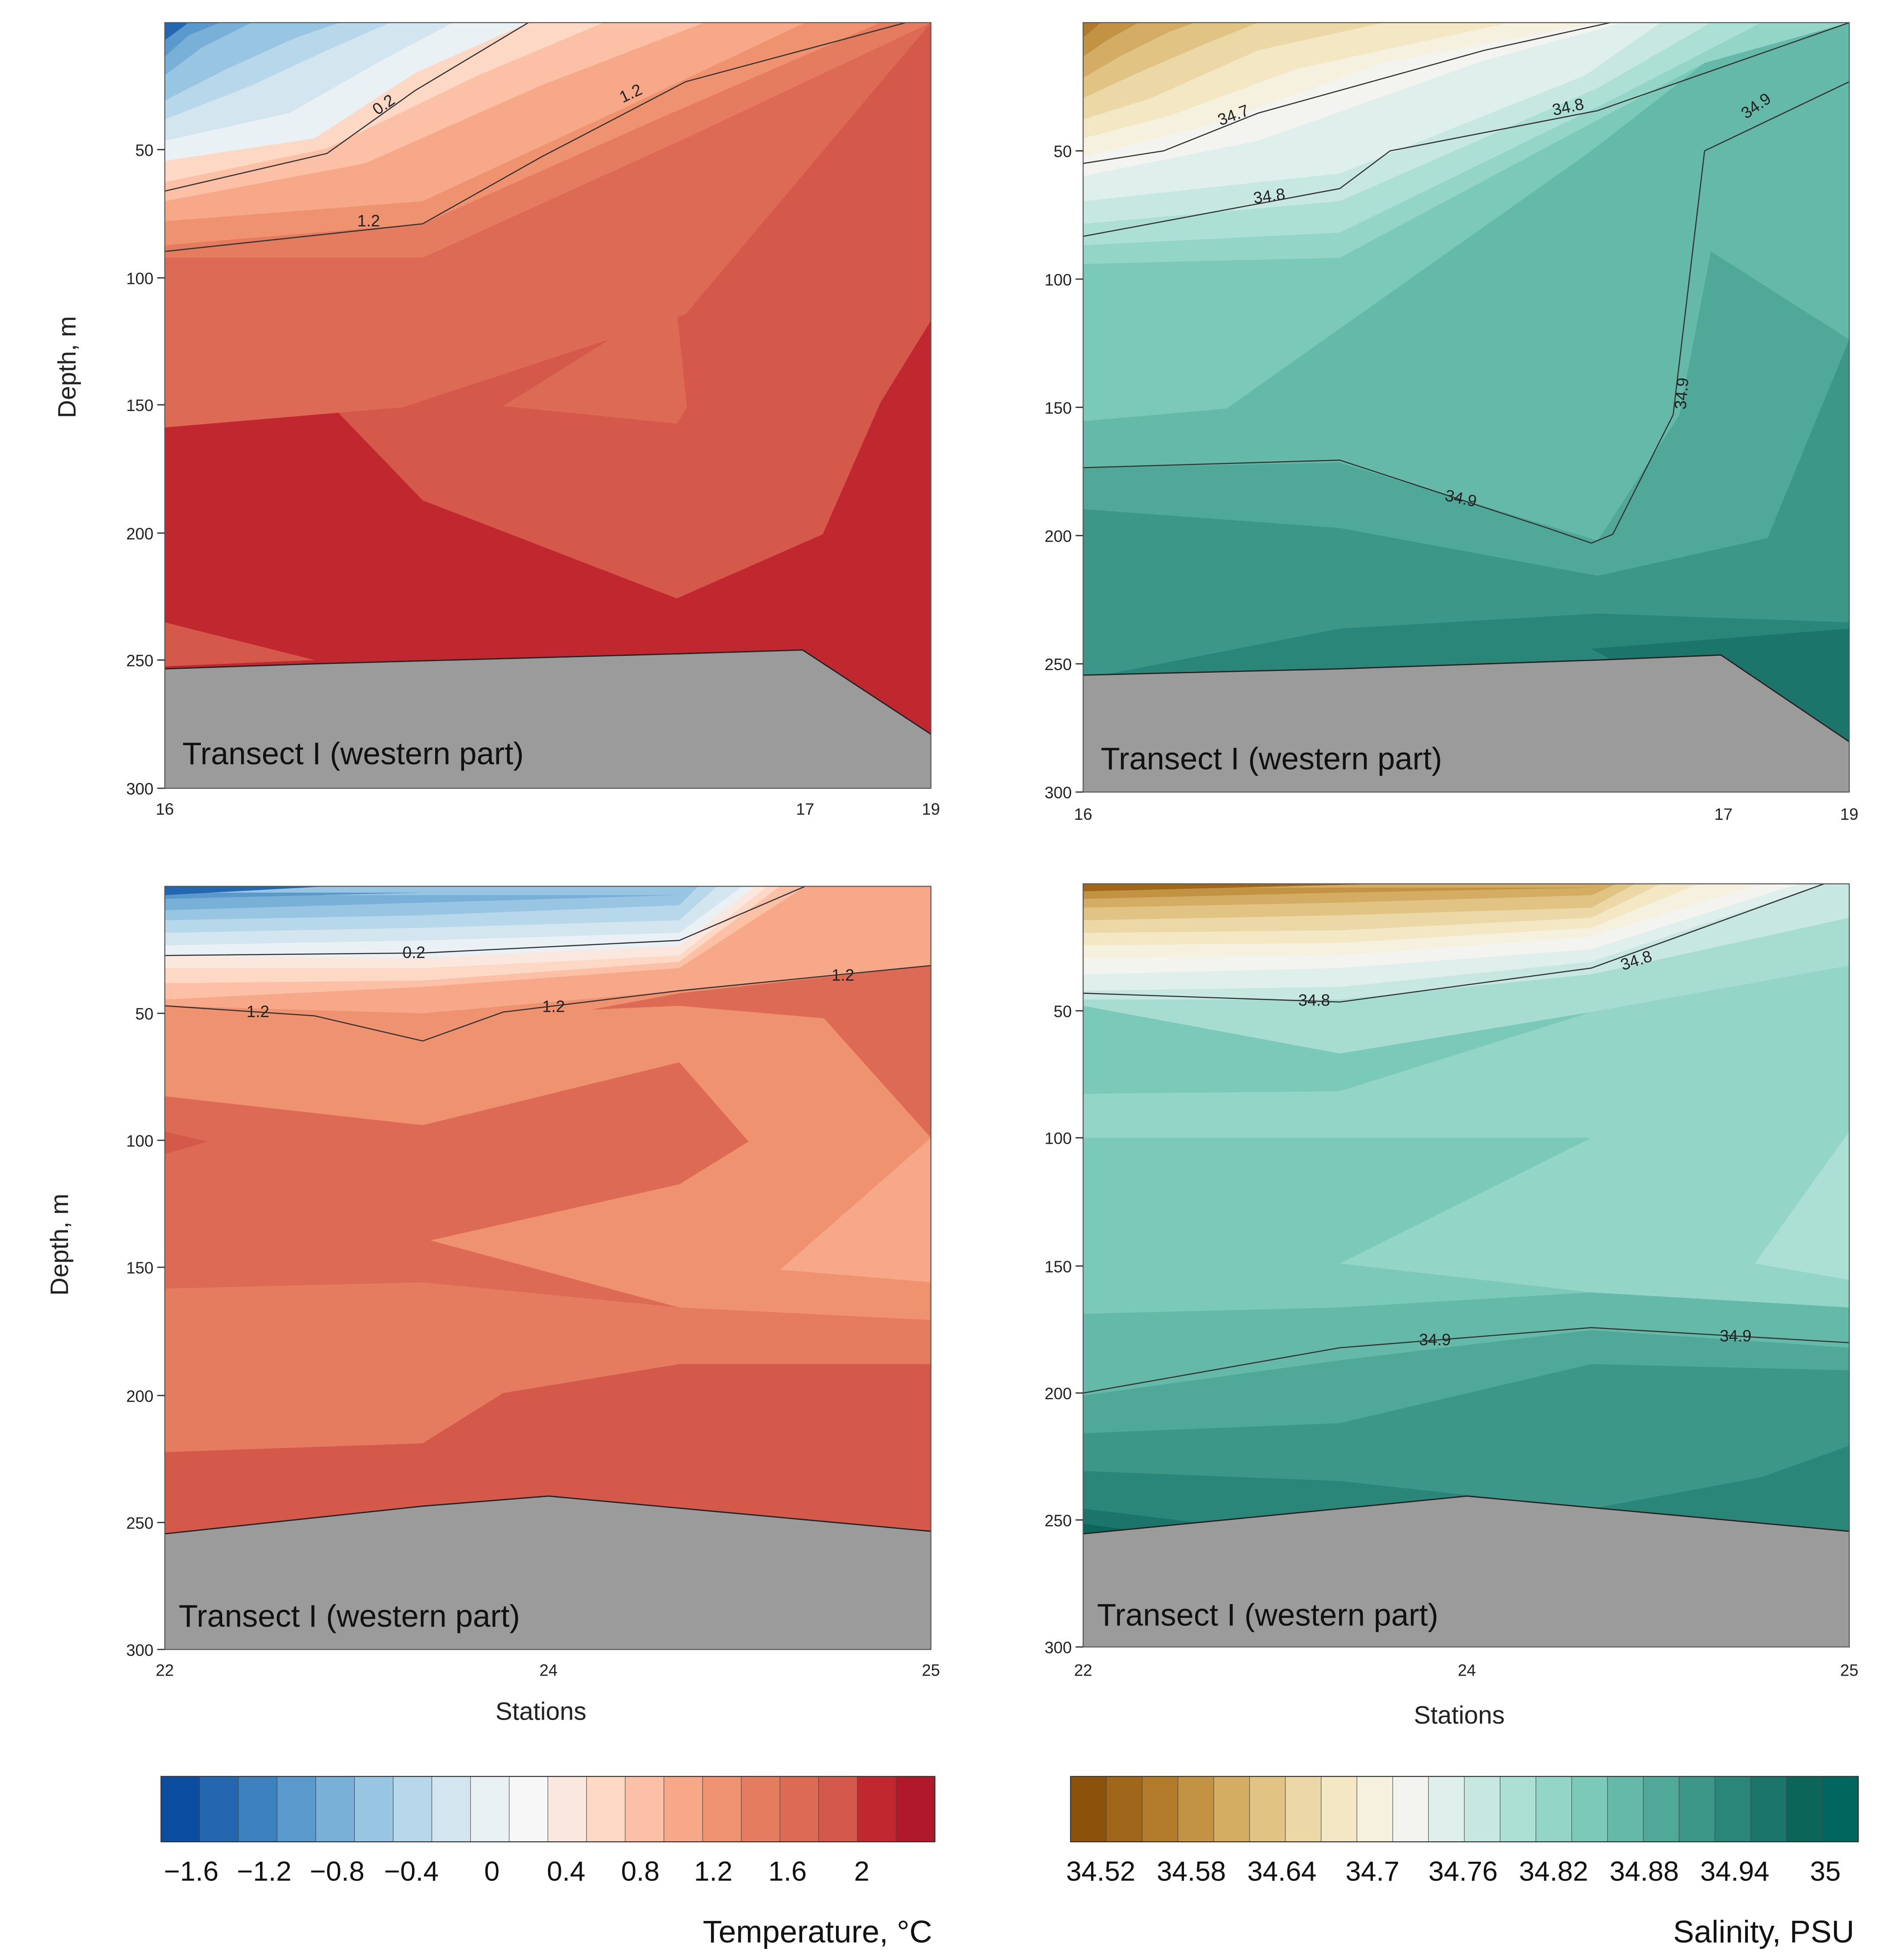 Image resolution: width=1887 pixels, height=1960 pixels. Describe the element at coordinates (191, 1871) in the screenshot. I see `colorbar-tick-label: −1.6` at that location.